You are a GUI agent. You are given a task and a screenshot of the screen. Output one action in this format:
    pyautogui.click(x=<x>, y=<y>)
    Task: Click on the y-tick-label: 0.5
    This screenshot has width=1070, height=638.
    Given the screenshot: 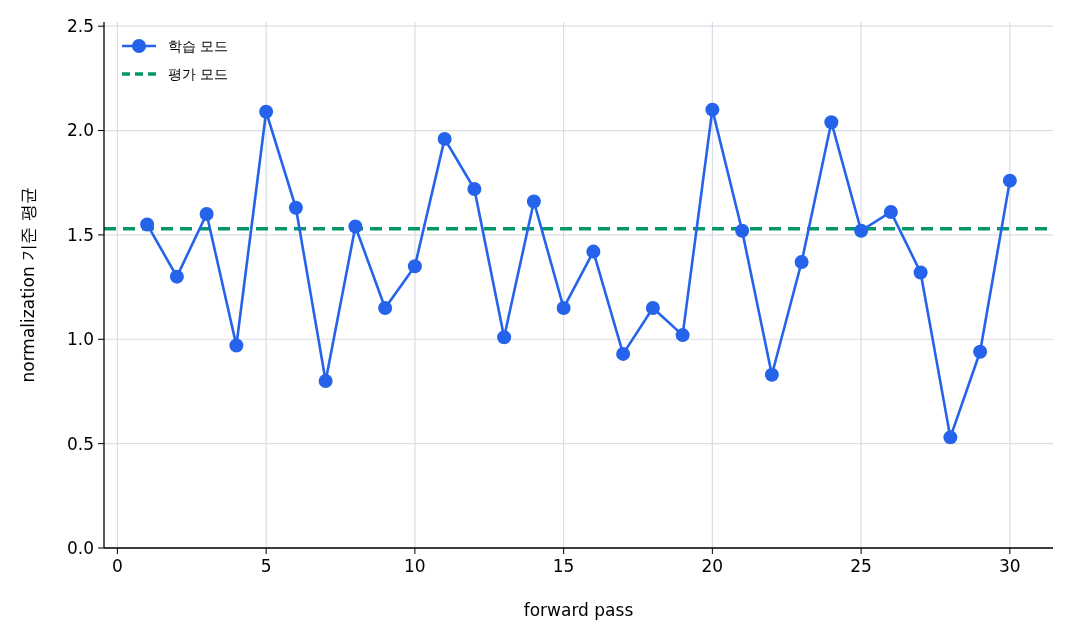 What is the action you would take?
    pyautogui.click(x=80, y=443)
    